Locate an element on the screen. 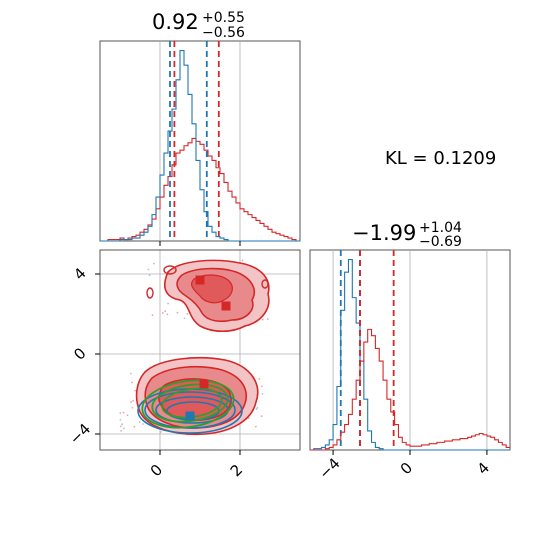 The width and height of the screenshot is (550, 550). x-tick-label: 4 is located at coordinates (483, 468).